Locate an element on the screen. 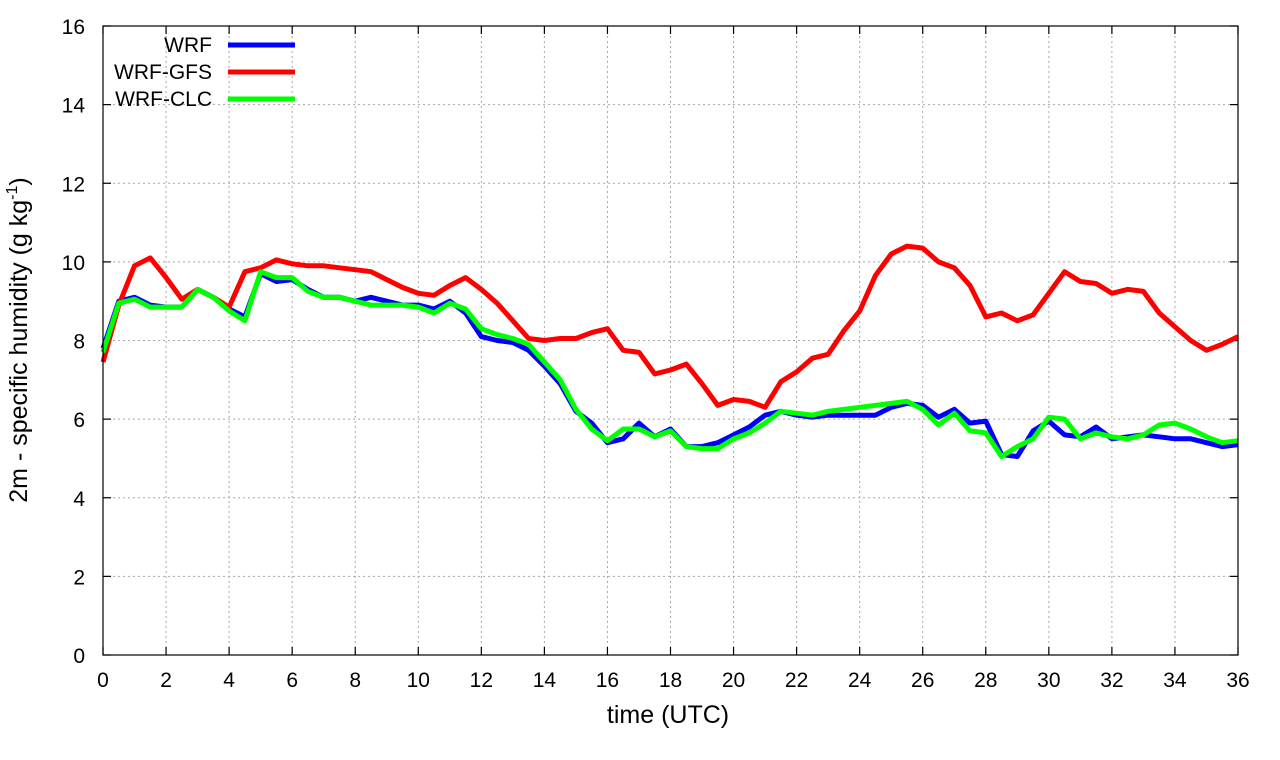 The image size is (1280, 760). x-tick-label: 18 is located at coordinates (670, 680).